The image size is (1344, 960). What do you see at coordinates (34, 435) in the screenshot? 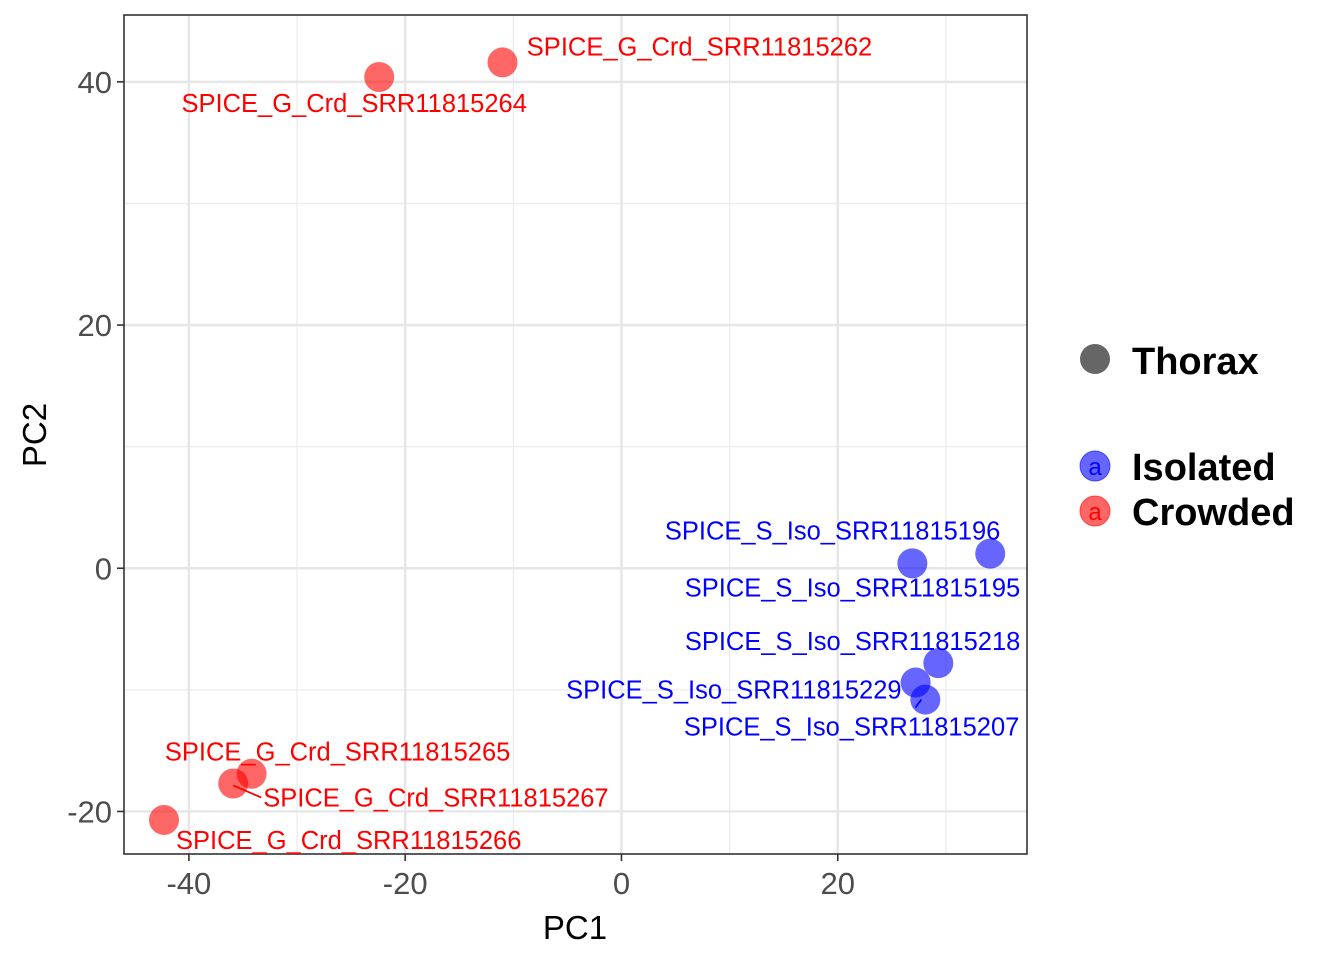
I see `y-axis-label: PC2` at bounding box center [34, 435].